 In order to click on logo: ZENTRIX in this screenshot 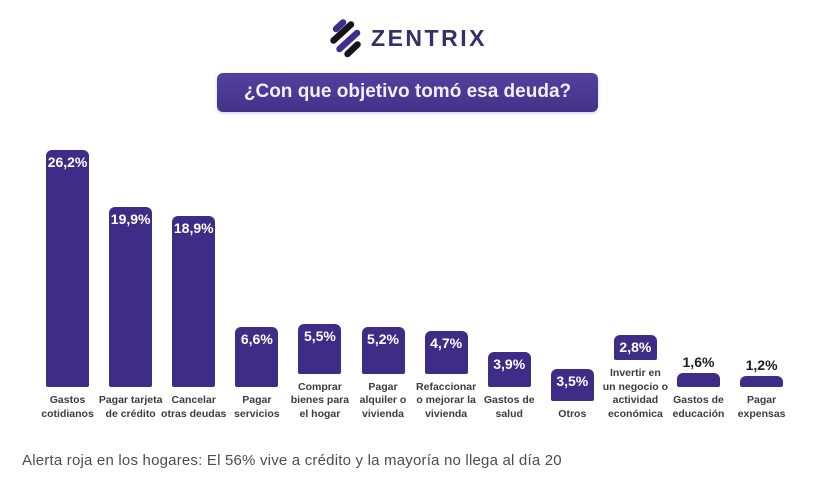, I will do `click(407, 30)`.